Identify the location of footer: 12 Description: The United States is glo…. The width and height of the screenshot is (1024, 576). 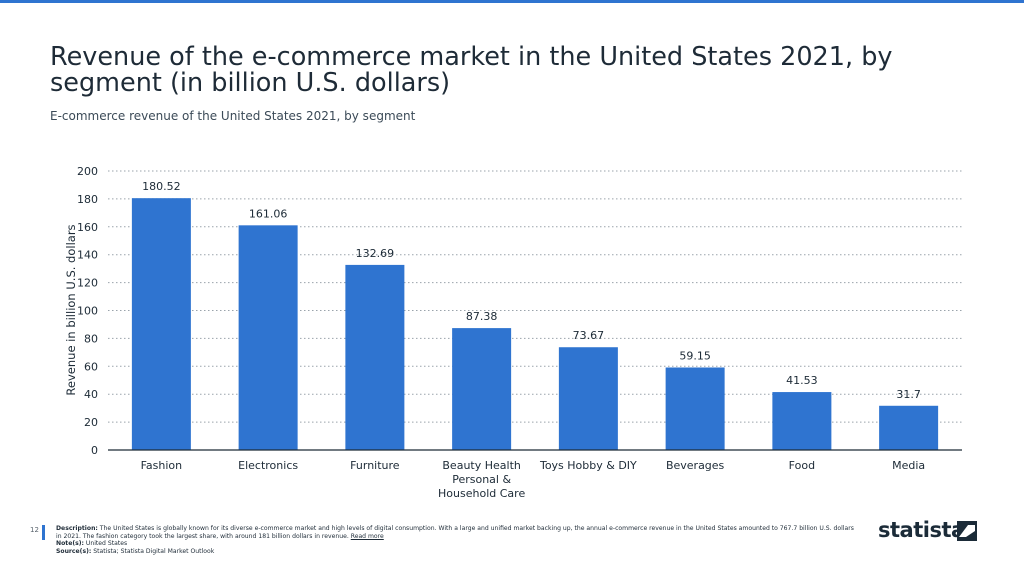
(512, 547).